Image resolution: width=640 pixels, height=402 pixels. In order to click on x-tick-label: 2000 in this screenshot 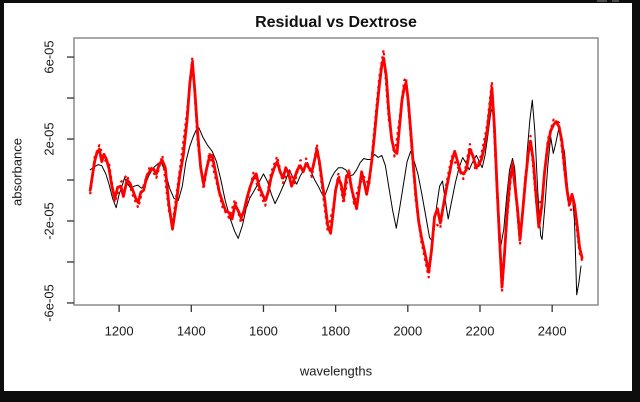, I will do `click(408, 331)`.